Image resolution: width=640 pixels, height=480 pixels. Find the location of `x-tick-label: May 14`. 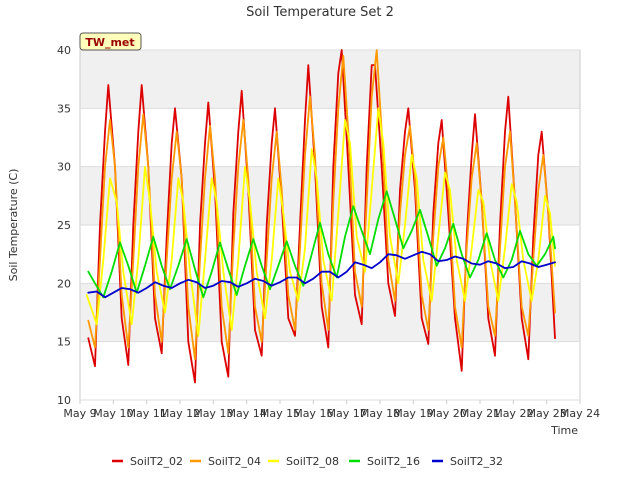

x-tick-label: May 14 is located at coordinates (247, 413).